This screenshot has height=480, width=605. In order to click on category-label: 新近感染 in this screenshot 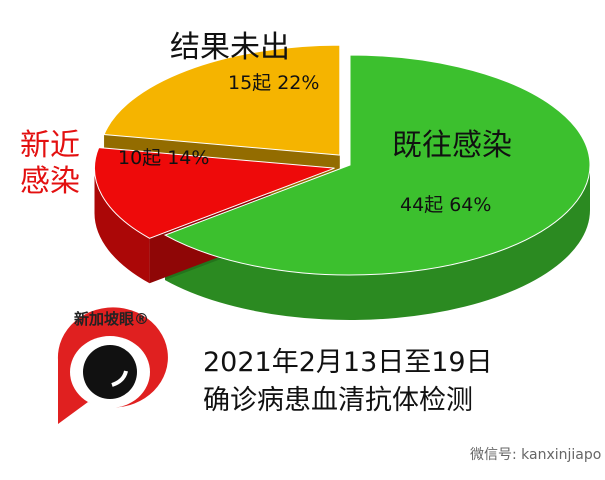, I will do `click(50, 163)`.